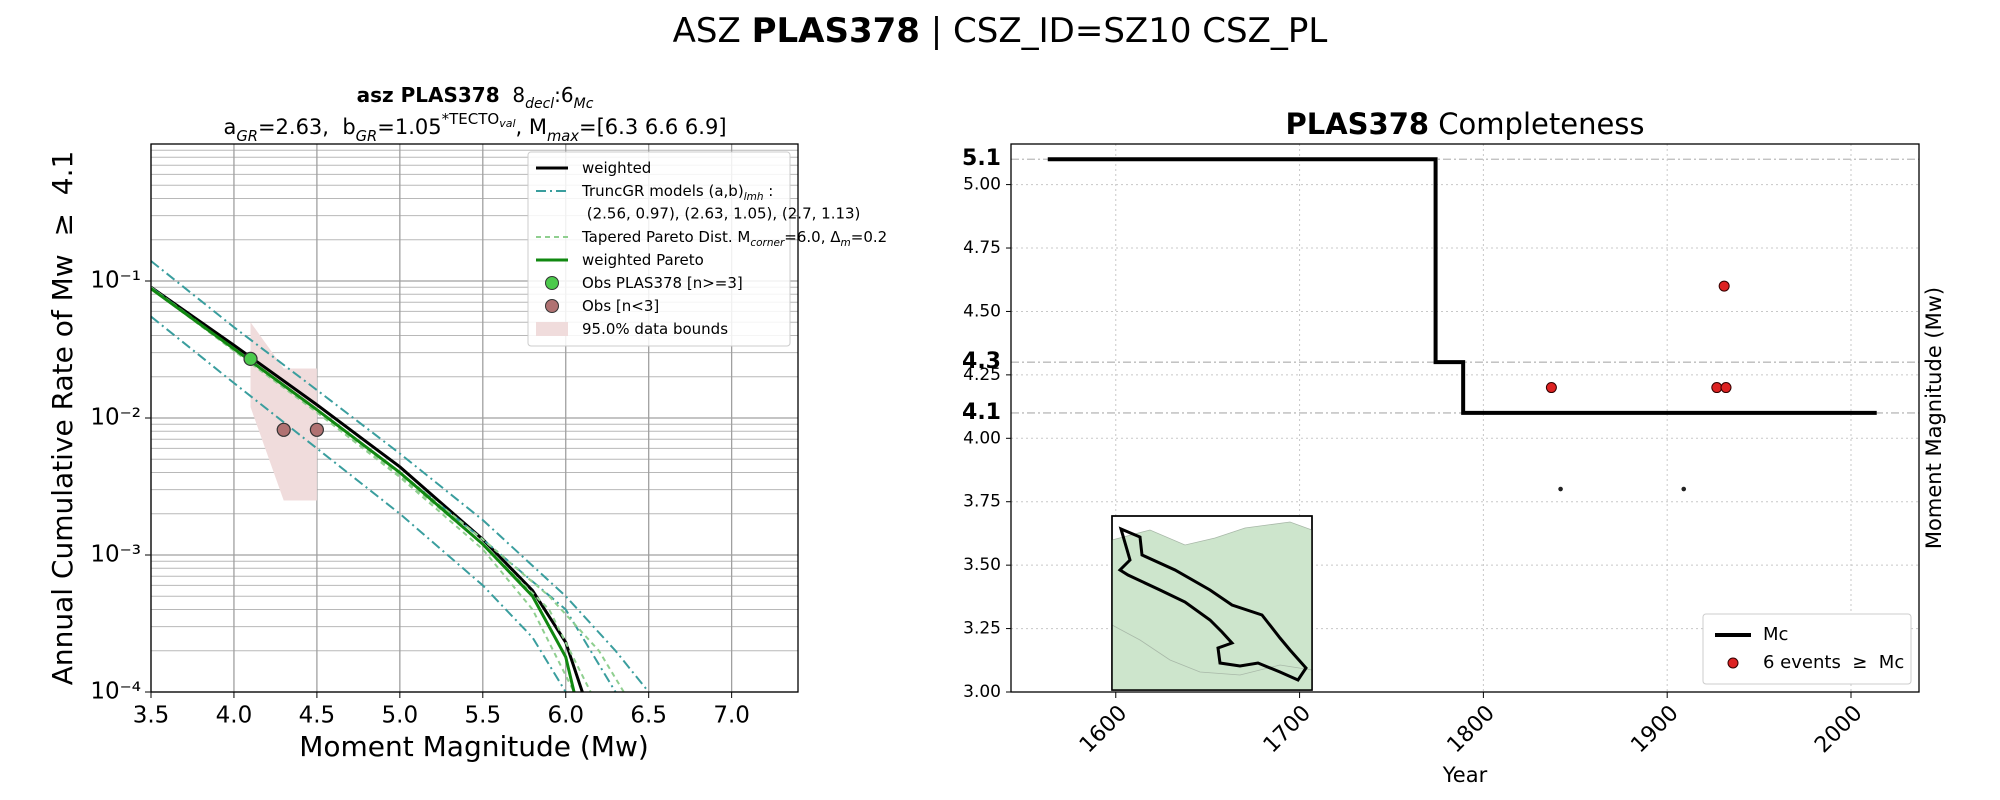 The image size is (2000, 800). I want to click on y-tick-label: 3.75, so click(982, 502).